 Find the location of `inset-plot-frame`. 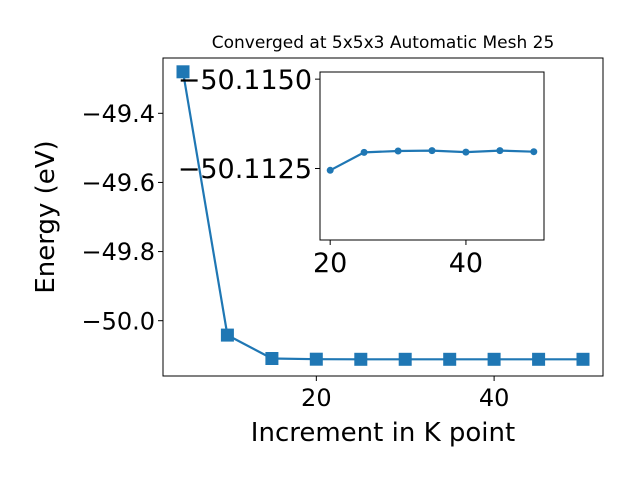

inset-plot-frame is located at coordinates (432, 156).